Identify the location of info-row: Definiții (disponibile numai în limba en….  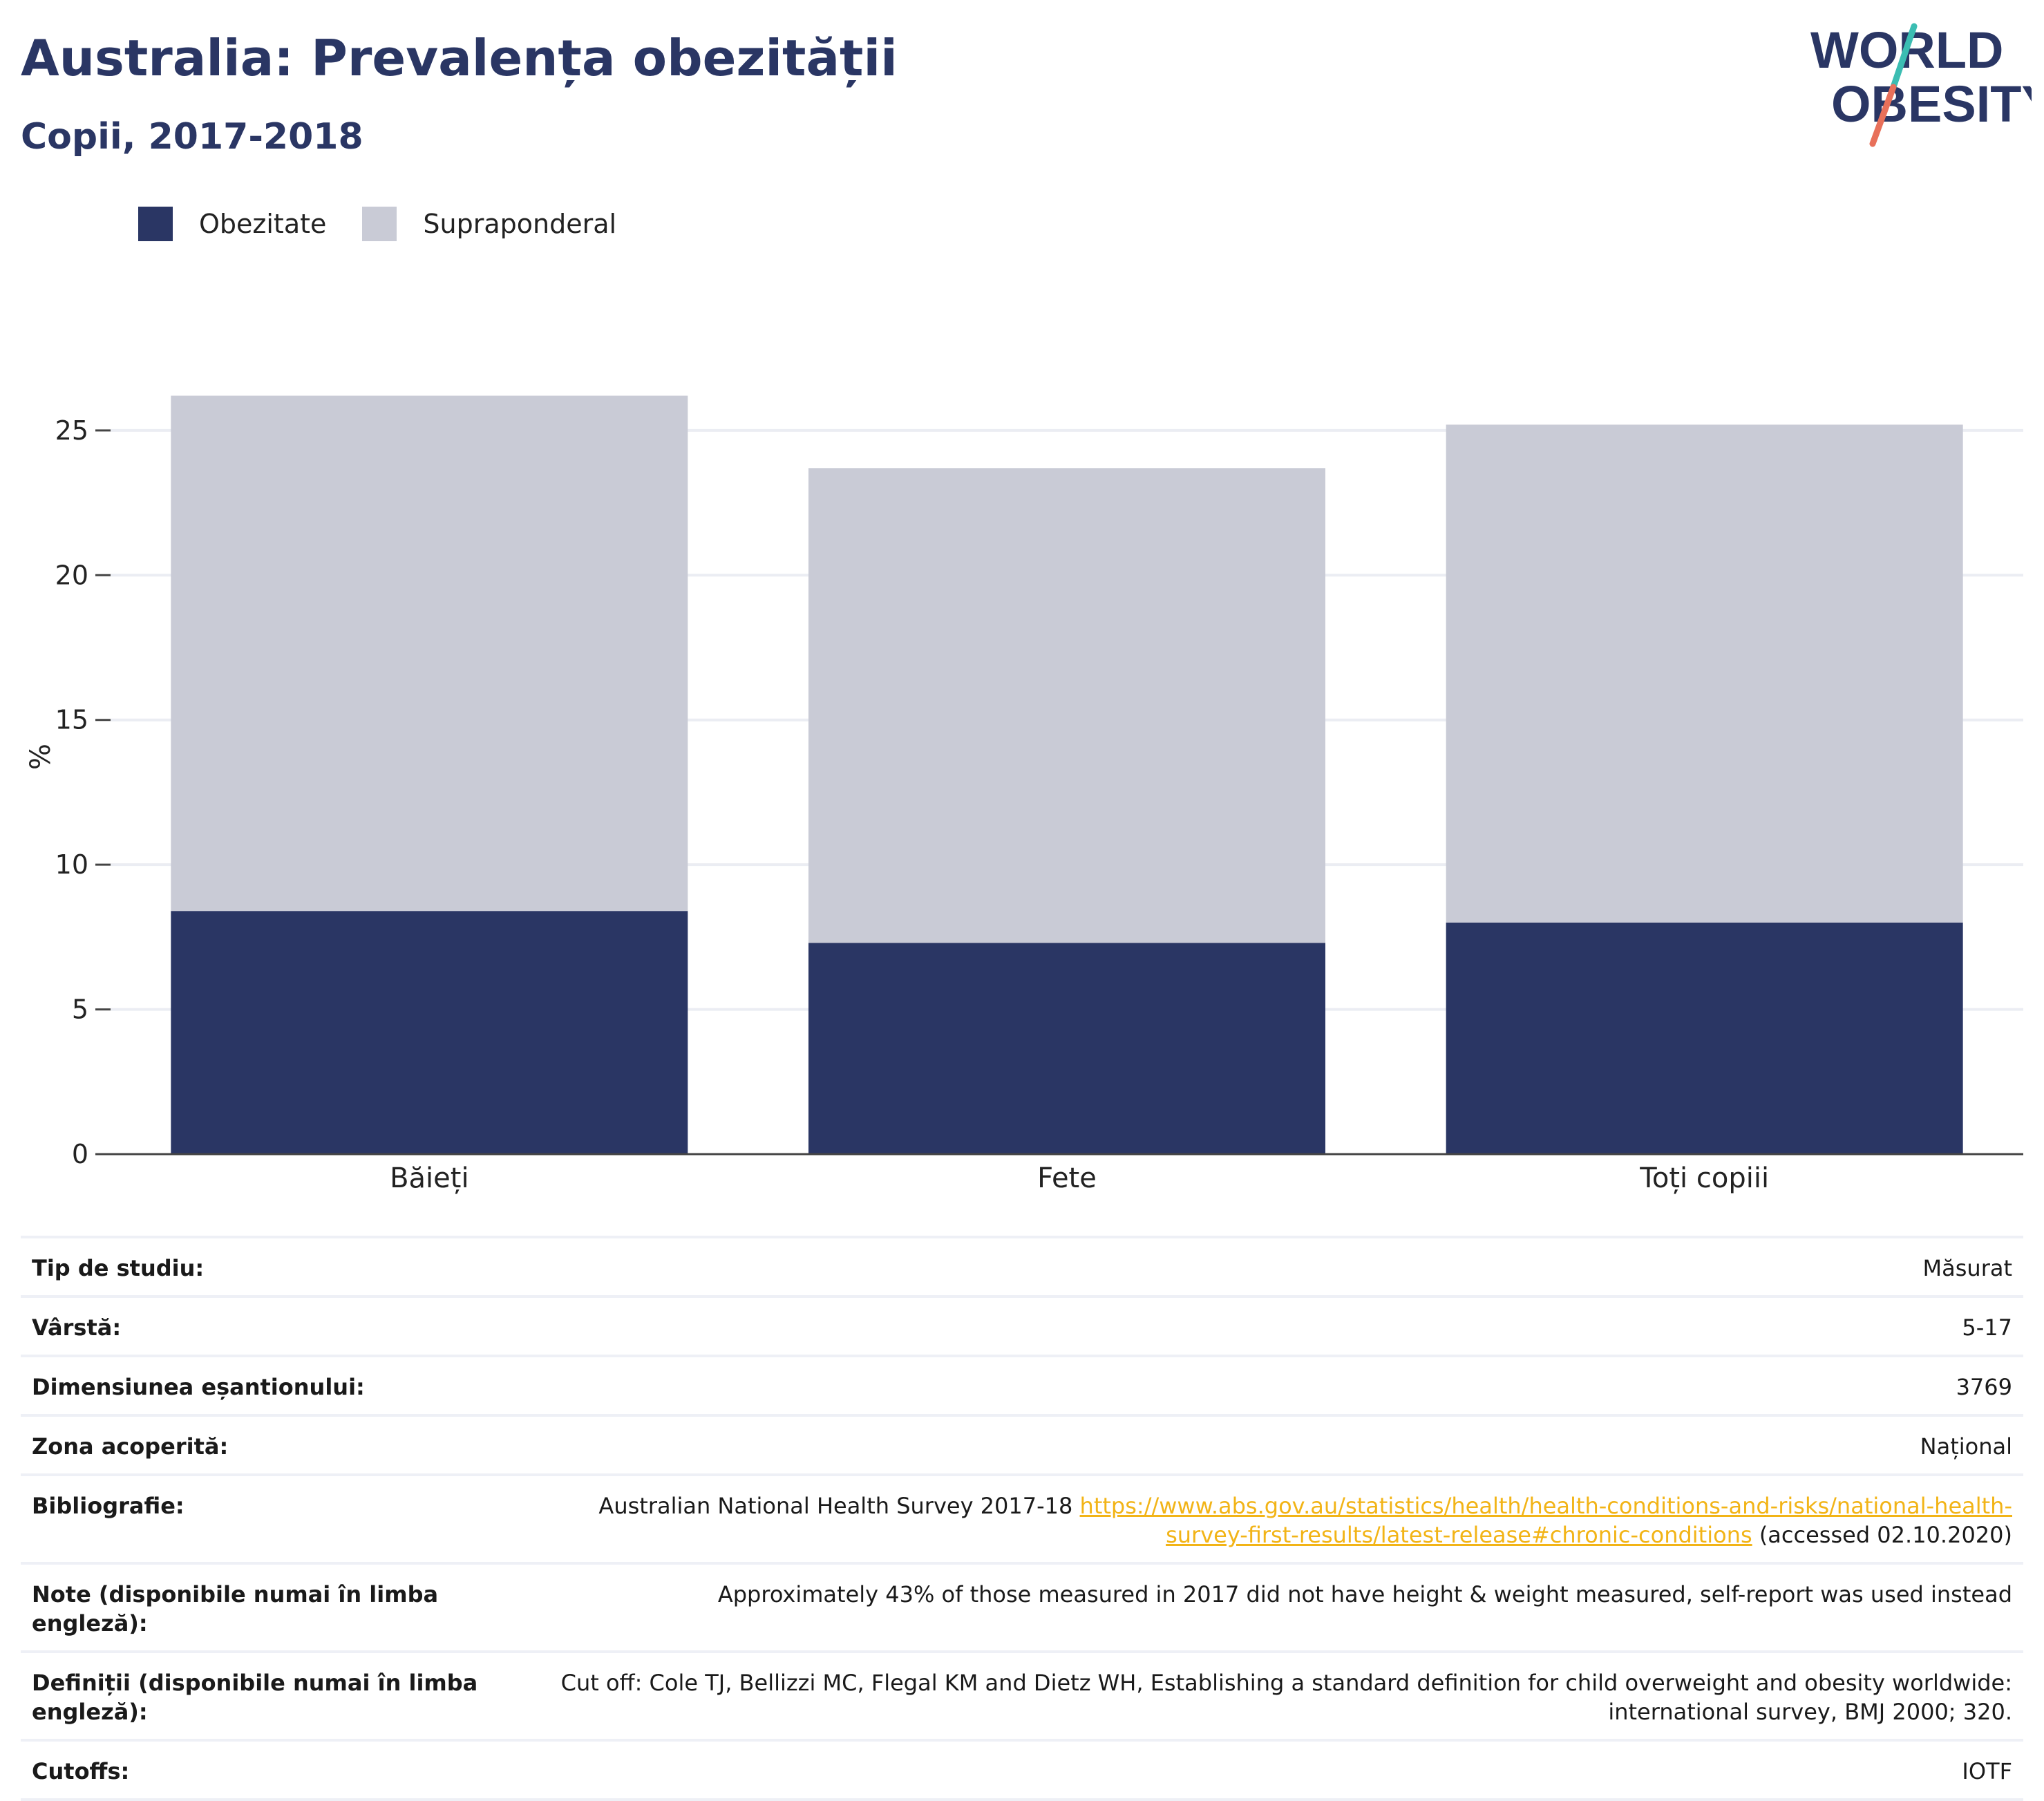
(1022, 1694).